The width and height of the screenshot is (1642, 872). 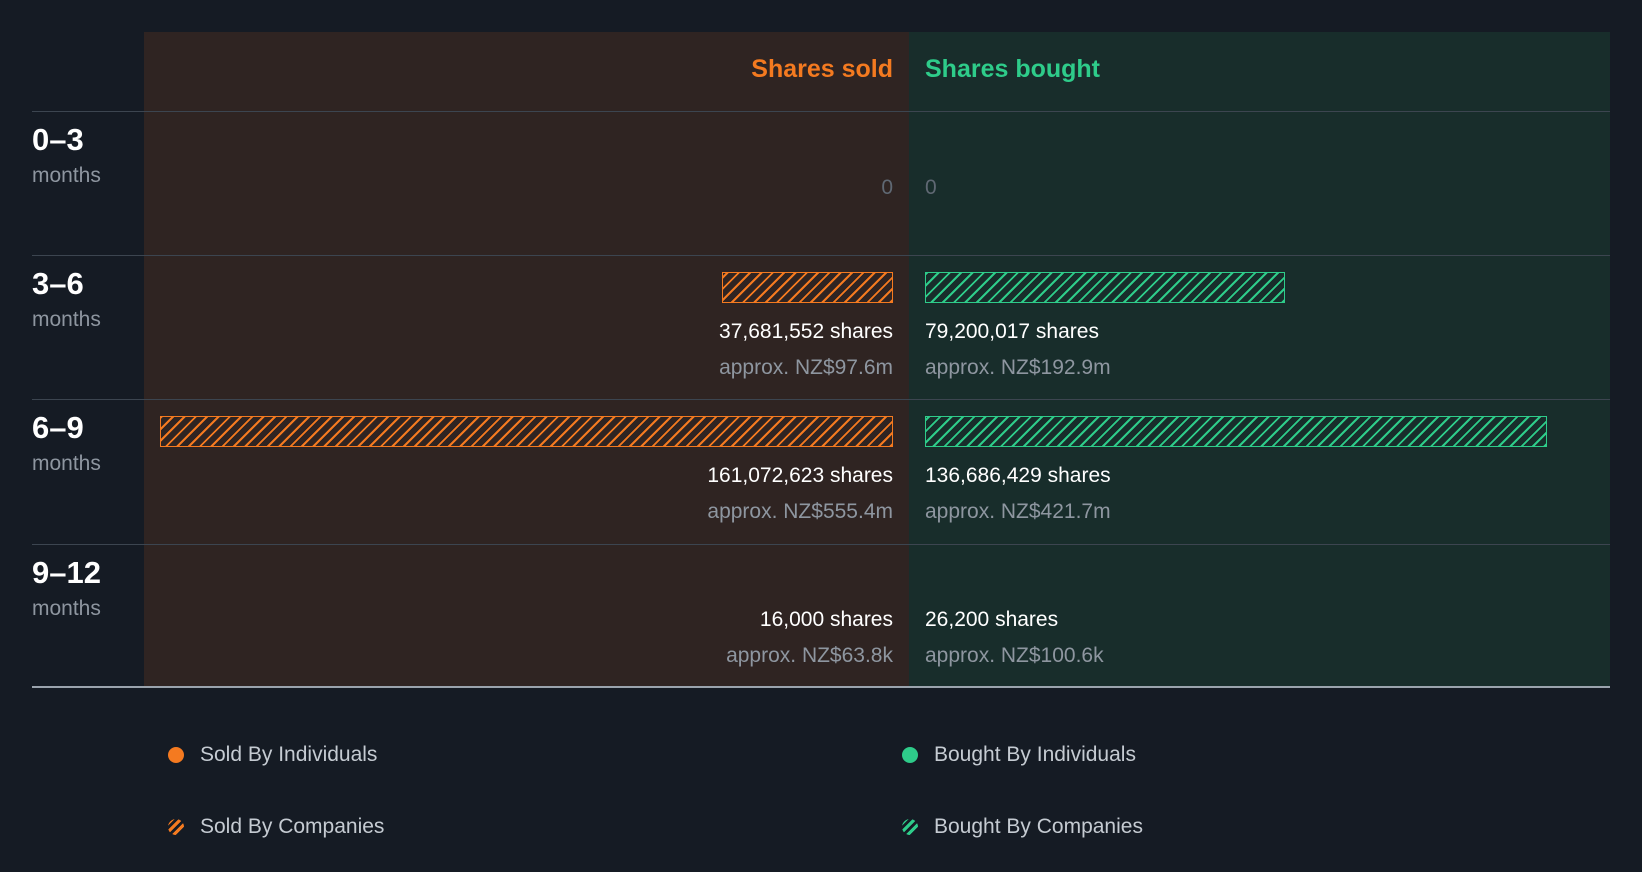 I want to click on legend-bought-individuals: Bought By Individuals, so click(x=1019, y=755).